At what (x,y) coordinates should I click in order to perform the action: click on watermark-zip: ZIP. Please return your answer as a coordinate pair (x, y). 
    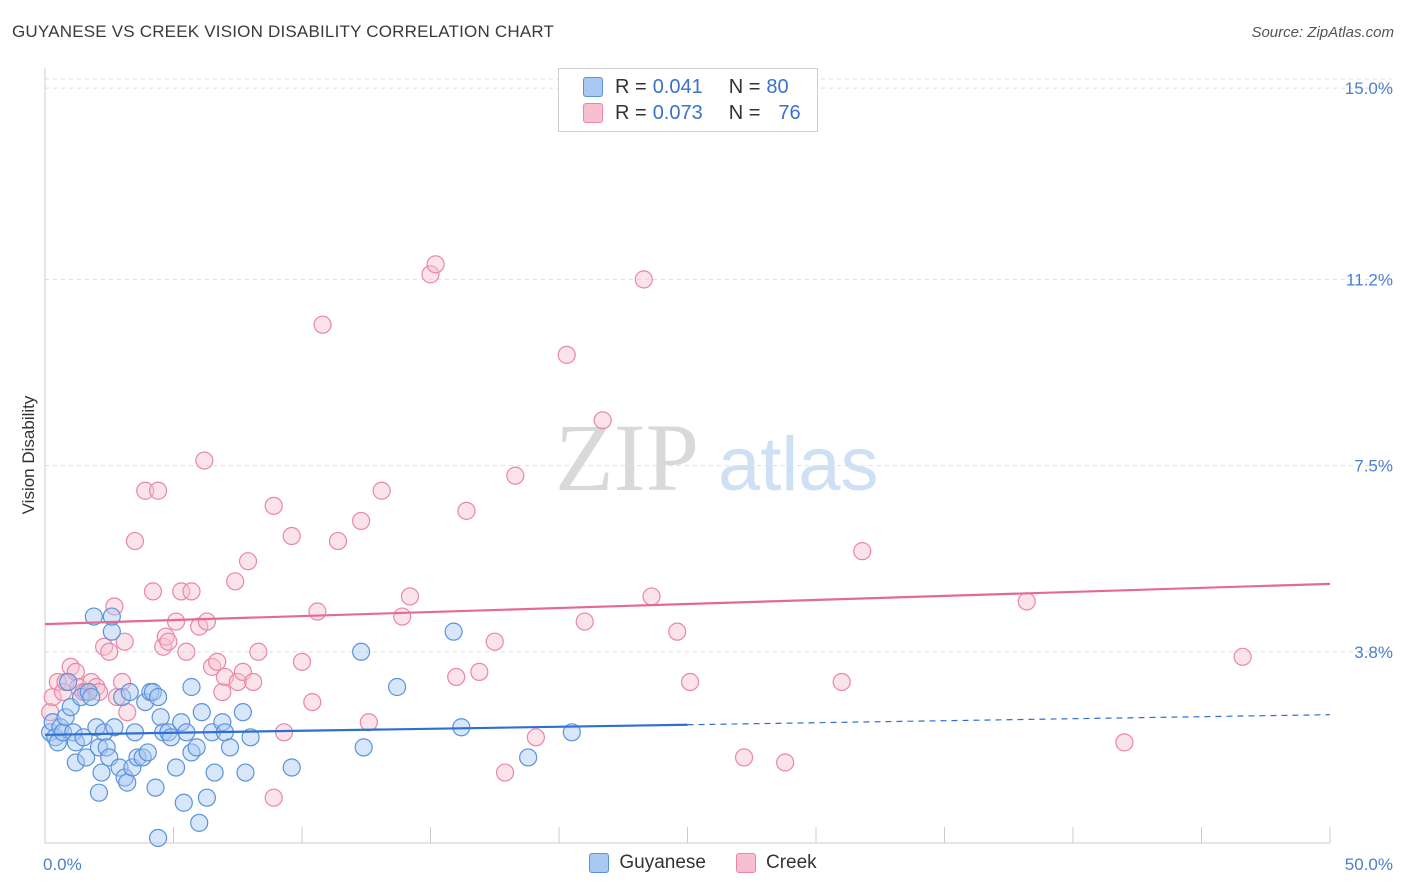
    Looking at the image, I should click on (627, 457).